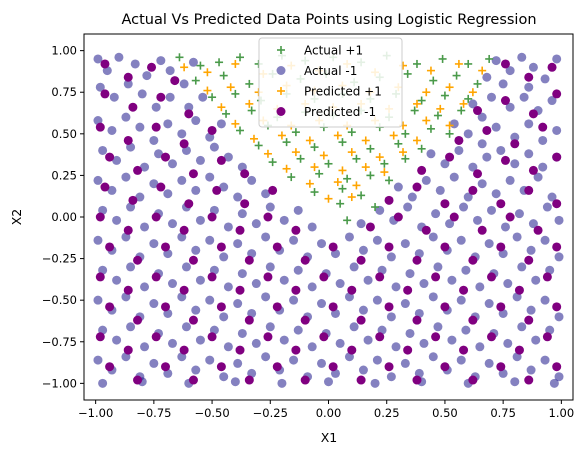  What do you see at coordinates (387, 413) in the screenshot?
I see `x-tick-label: 0.25` at bounding box center [387, 413].